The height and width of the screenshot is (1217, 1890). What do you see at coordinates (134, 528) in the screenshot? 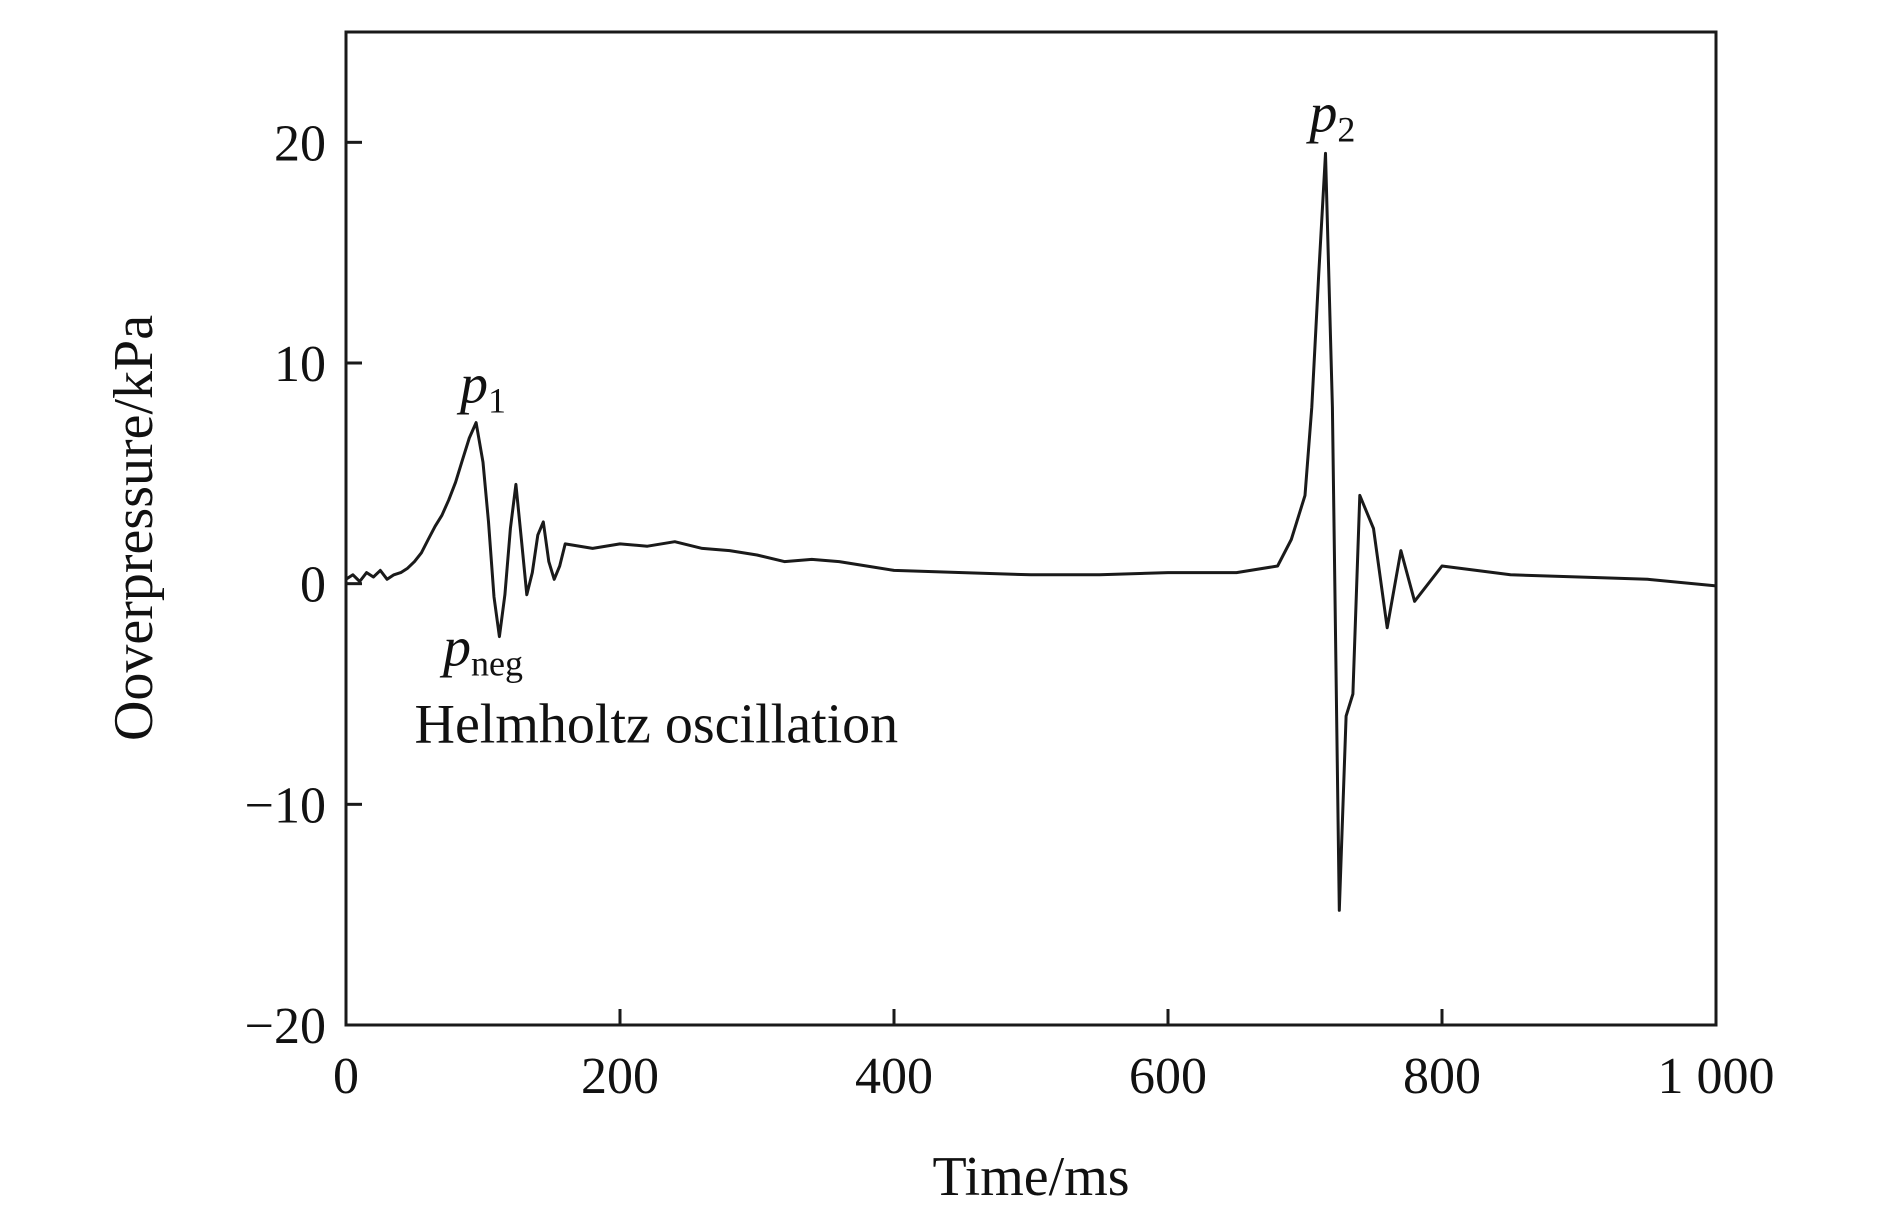
I see `y-axis-title: Ooverpressure/kPa` at bounding box center [134, 528].